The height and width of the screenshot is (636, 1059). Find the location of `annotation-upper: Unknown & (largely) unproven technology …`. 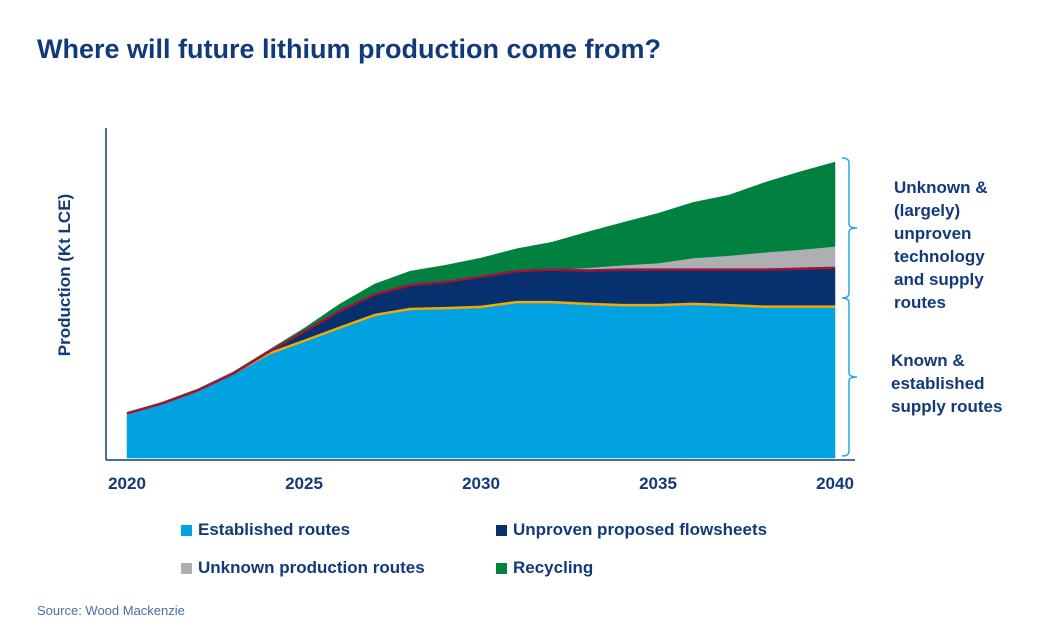

annotation-upper: Unknown & (largely) unproven technology … is located at coordinates (941, 245).